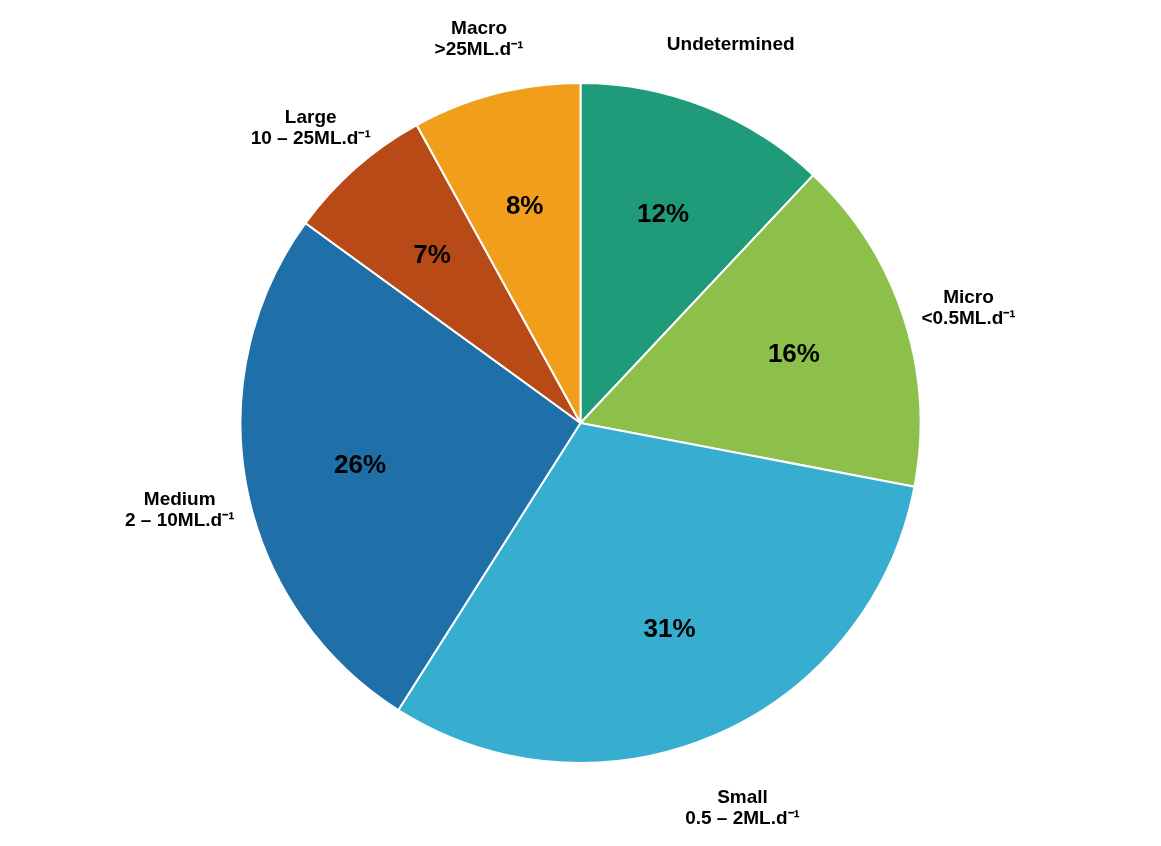  I want to click on slice-label: Medium 2 – 10ML.d⁻¹, so click(179, 509).